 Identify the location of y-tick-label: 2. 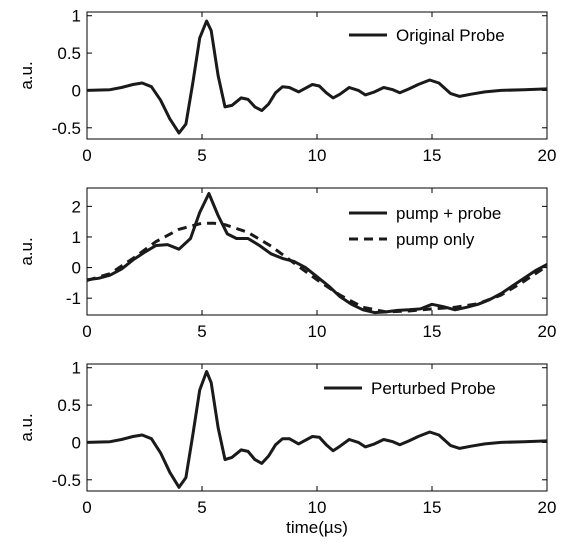
(76, 206).